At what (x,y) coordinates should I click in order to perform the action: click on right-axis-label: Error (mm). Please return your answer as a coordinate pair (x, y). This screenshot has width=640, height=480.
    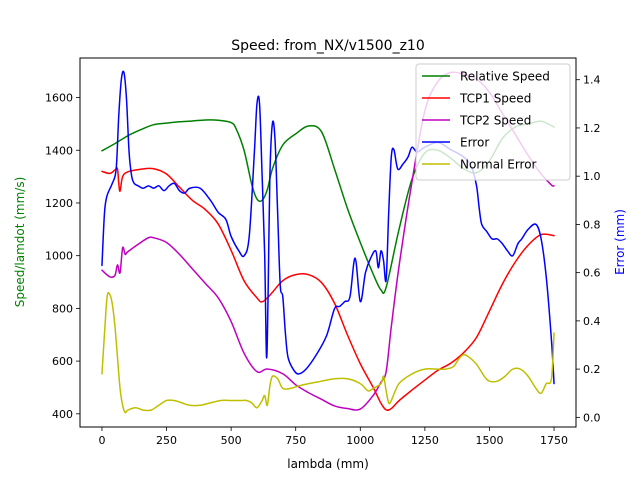
    Looking at the image, I should click on (620, 242).